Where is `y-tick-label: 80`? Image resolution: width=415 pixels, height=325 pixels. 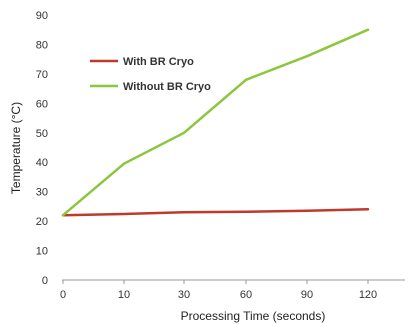
y-tick-label: 80 is located at coordinates (42, 45).